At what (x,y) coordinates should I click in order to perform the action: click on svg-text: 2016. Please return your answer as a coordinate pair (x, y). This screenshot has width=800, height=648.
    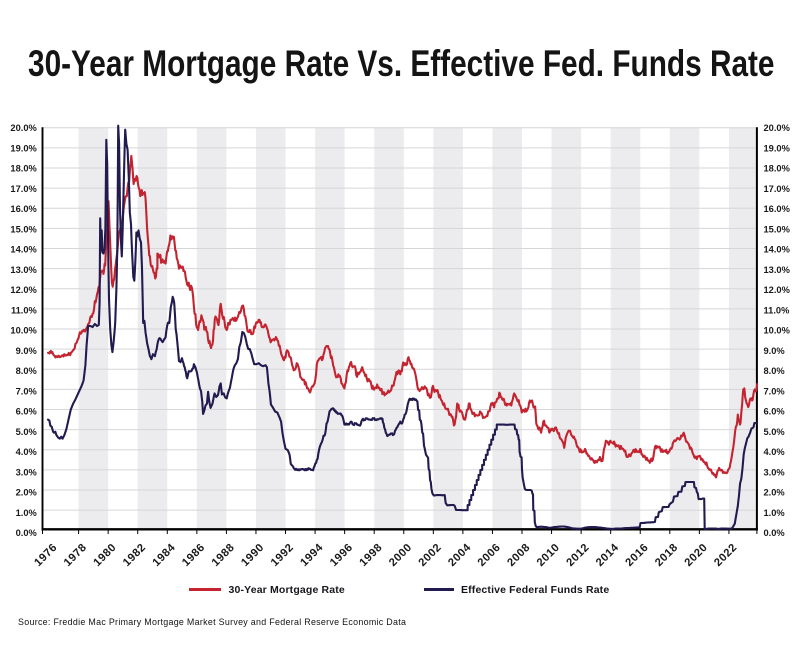
    Looking at the image, I should click on (636, 555).